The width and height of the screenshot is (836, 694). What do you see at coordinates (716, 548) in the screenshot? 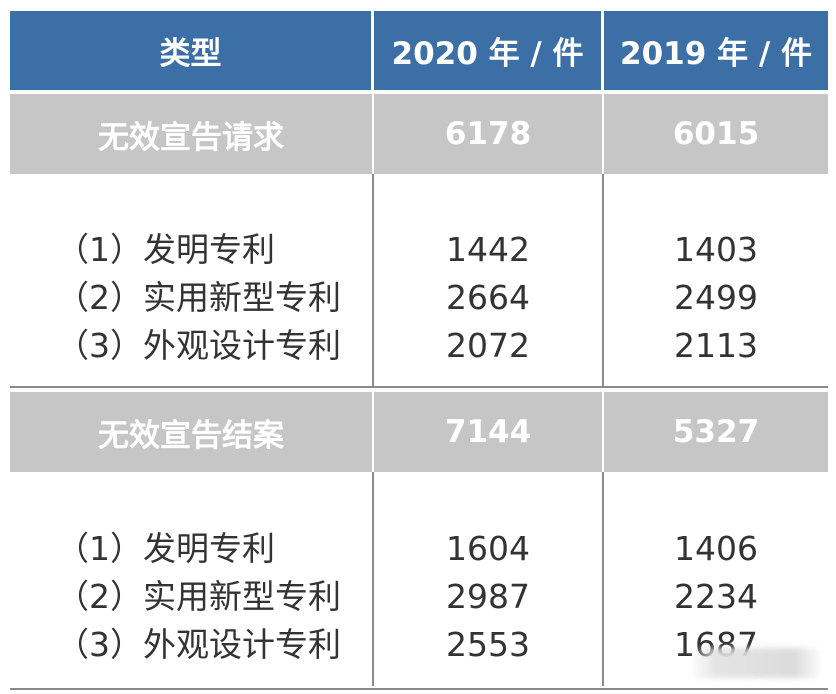
I see `detail-value: 1406` at bounding box center [716, 548].